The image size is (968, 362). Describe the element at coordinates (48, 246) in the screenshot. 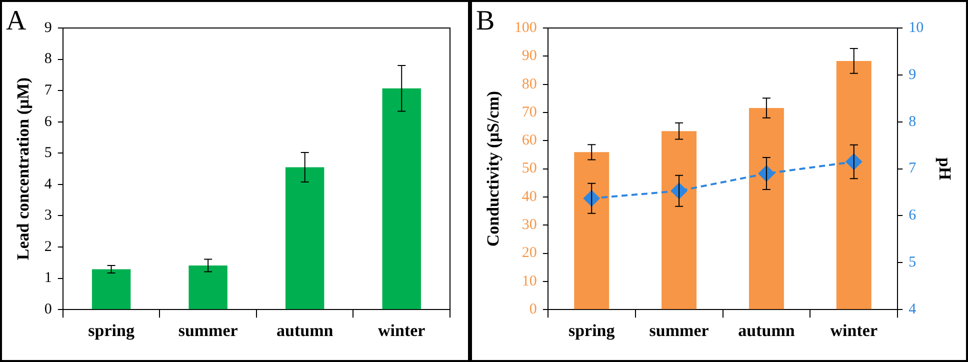

I see `y-tick-label: 2` at that location.